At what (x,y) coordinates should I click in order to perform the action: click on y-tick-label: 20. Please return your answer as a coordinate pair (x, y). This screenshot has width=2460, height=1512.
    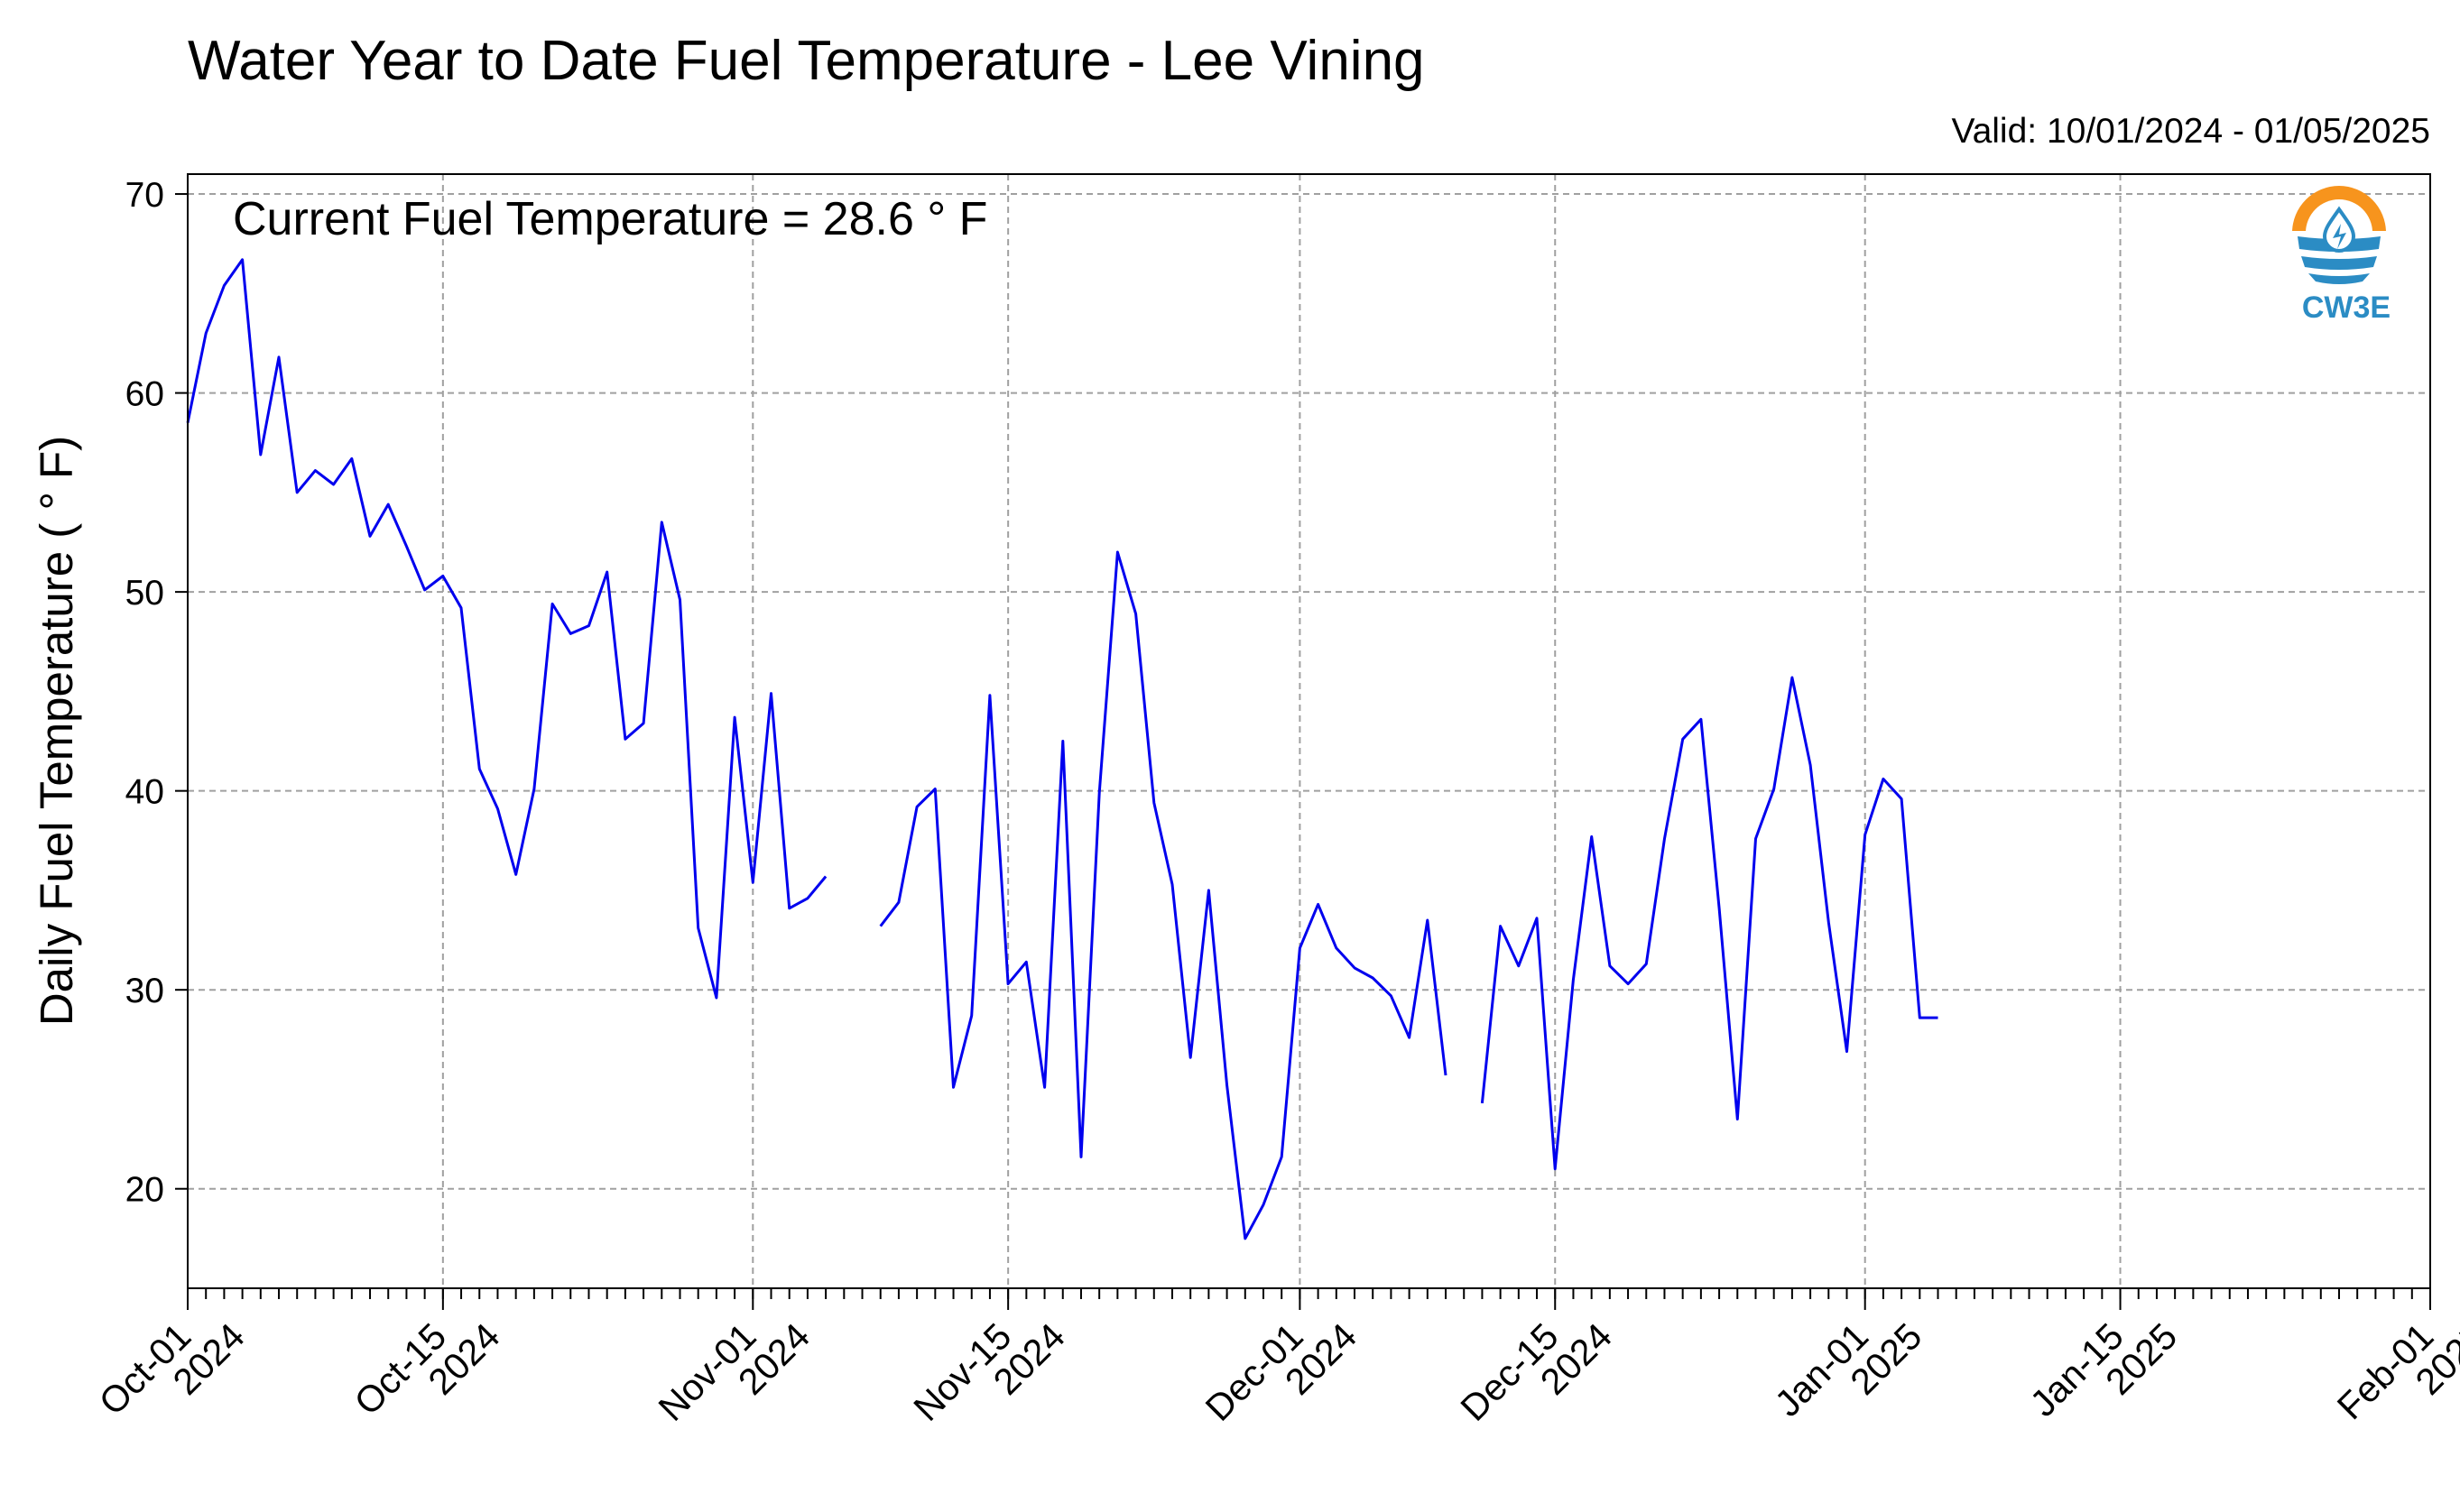
    Looking at the image, I should click on (144, 1190).